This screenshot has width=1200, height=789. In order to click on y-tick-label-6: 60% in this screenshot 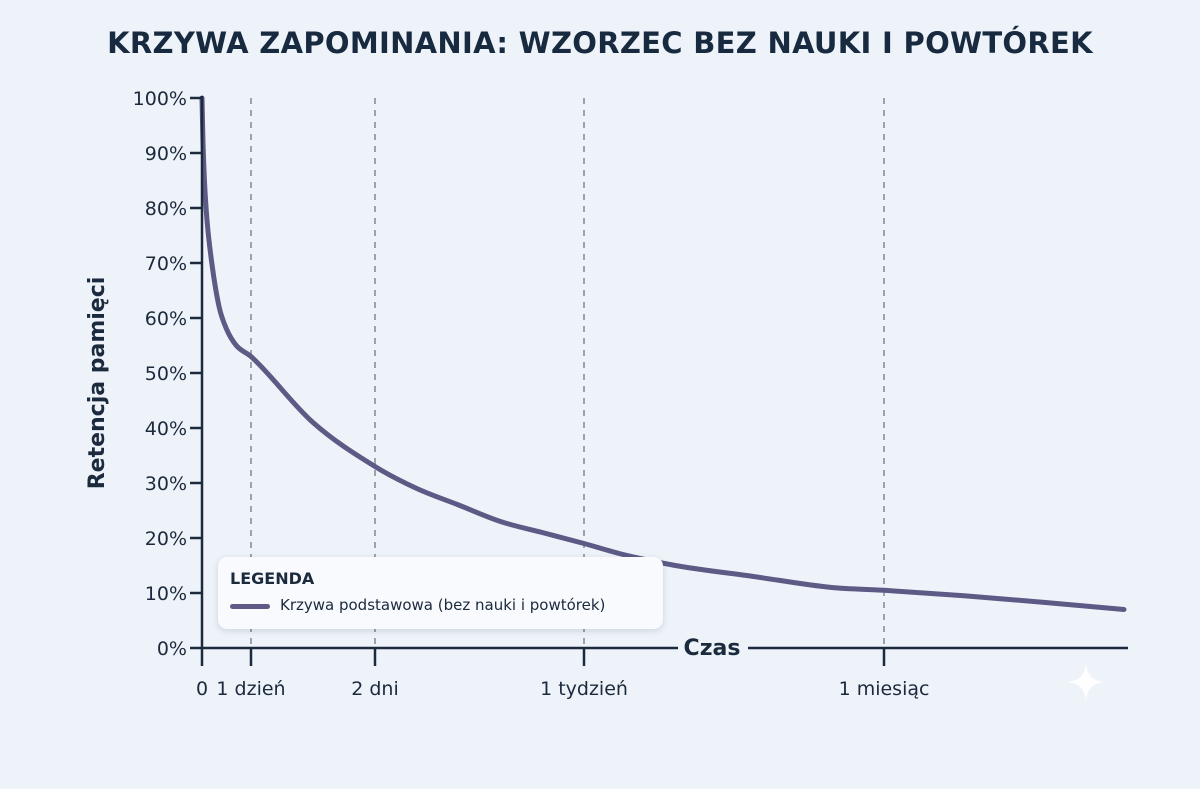, I will do `click(166, 319)`.